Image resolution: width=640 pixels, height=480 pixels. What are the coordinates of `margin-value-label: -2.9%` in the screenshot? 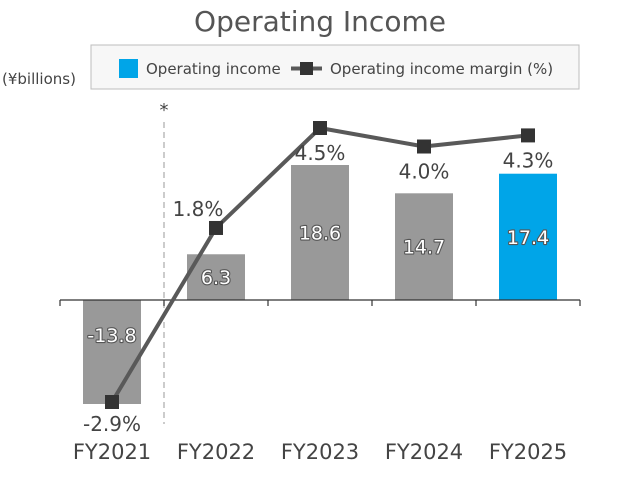 It's located at (112, 424).